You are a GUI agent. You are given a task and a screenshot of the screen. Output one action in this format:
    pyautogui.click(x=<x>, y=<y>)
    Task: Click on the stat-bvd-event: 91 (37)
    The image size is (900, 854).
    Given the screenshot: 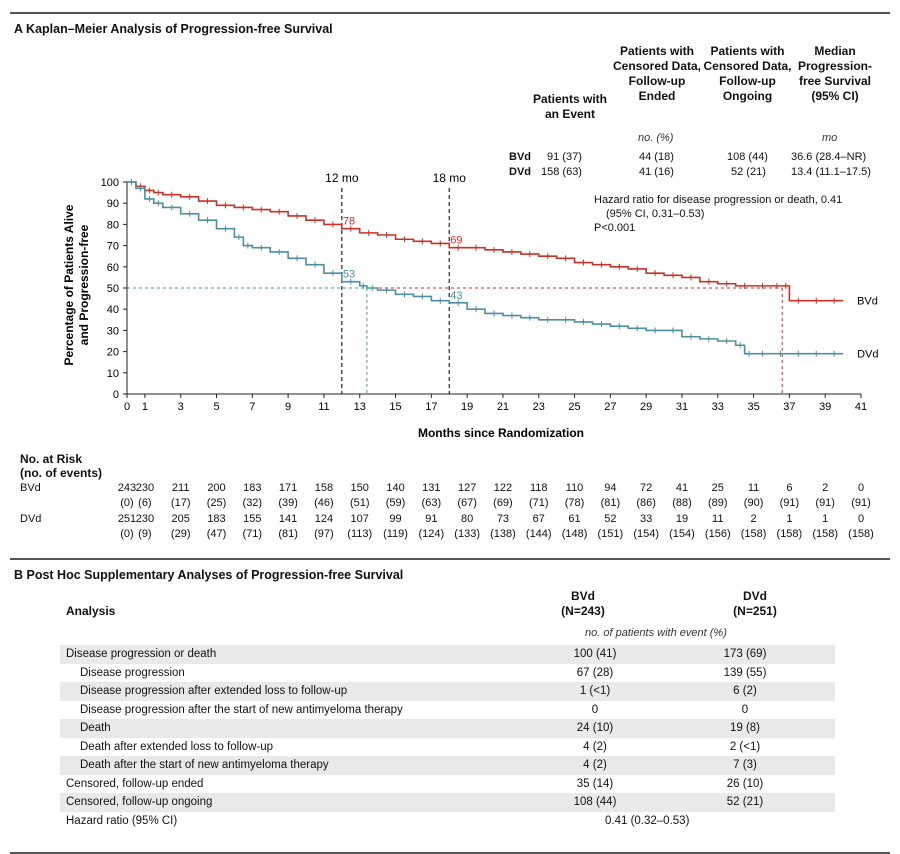 What is the action you would take?
    pyautogui.click(x=564, y=157)
    